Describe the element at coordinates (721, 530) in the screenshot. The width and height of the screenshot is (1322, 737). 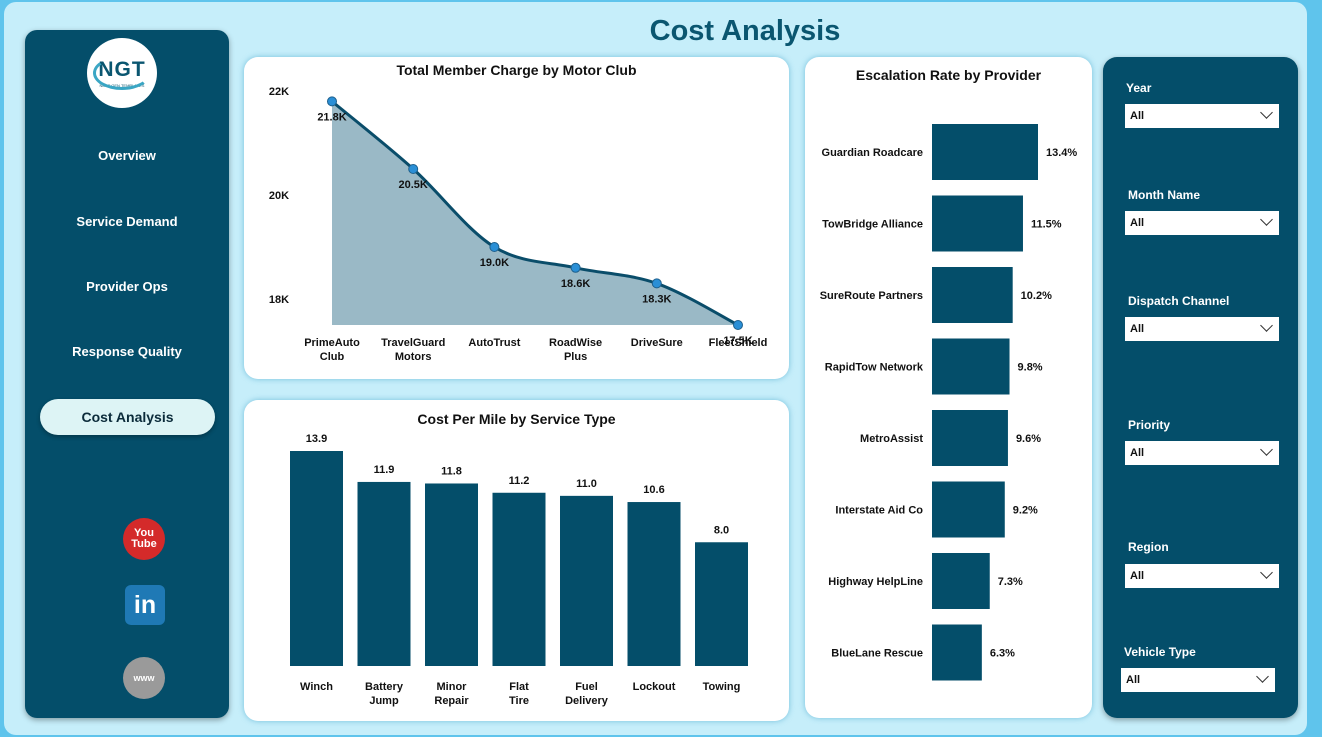
I see `data-label: 8.0` at that location.